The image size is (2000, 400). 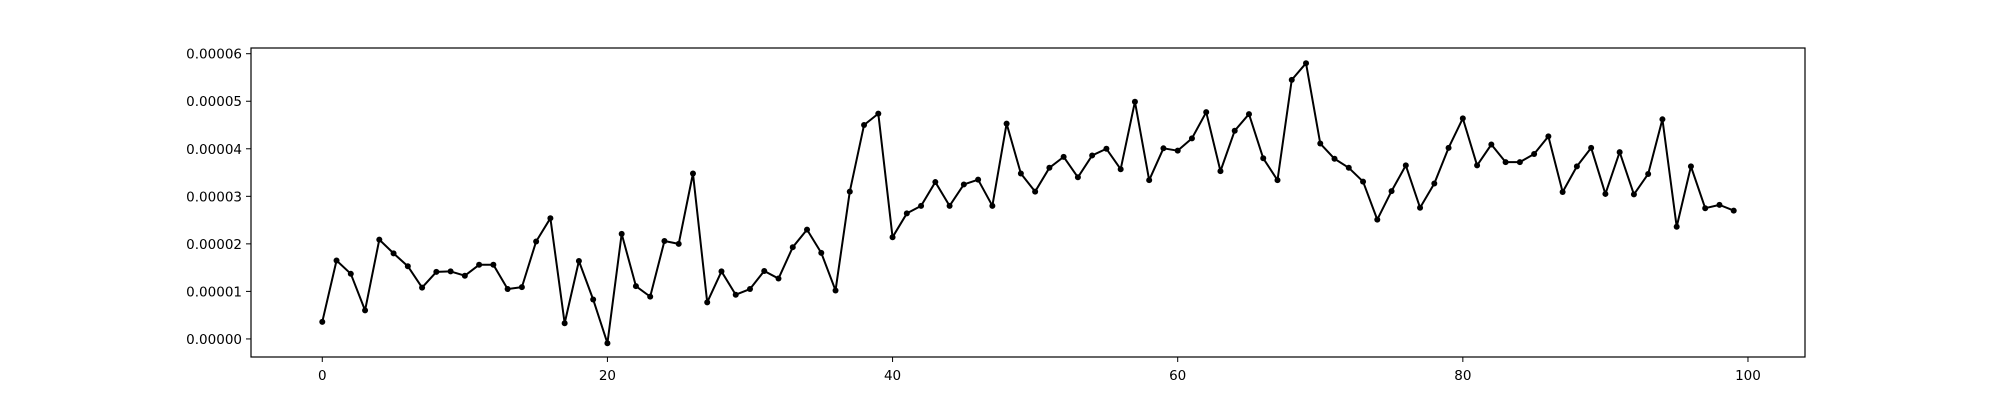 What do you see at coordinates (214, 55) in the screenshot?
I see `y-tick-label: 0.00006` at bounding box center [214, 55].